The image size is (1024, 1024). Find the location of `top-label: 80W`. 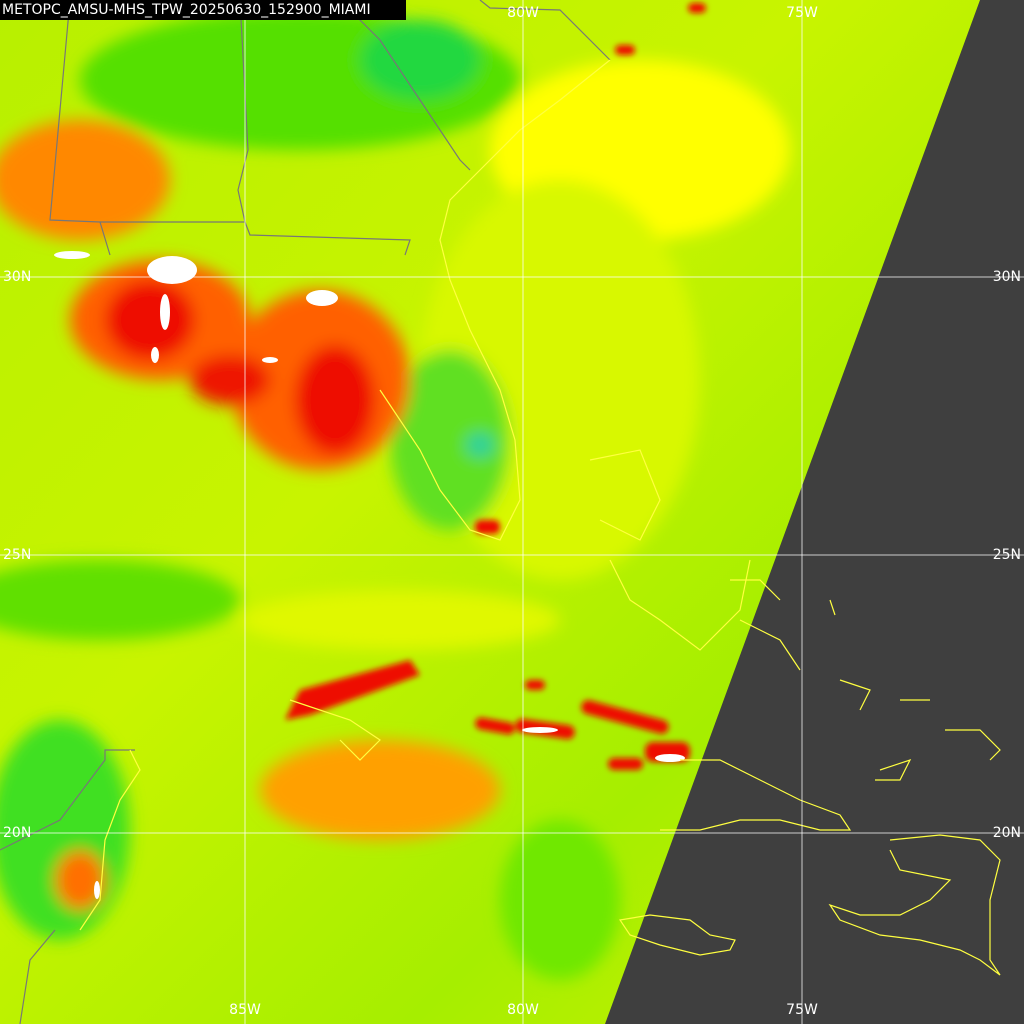

top-label: 80W is located at coordinates (523, 13).